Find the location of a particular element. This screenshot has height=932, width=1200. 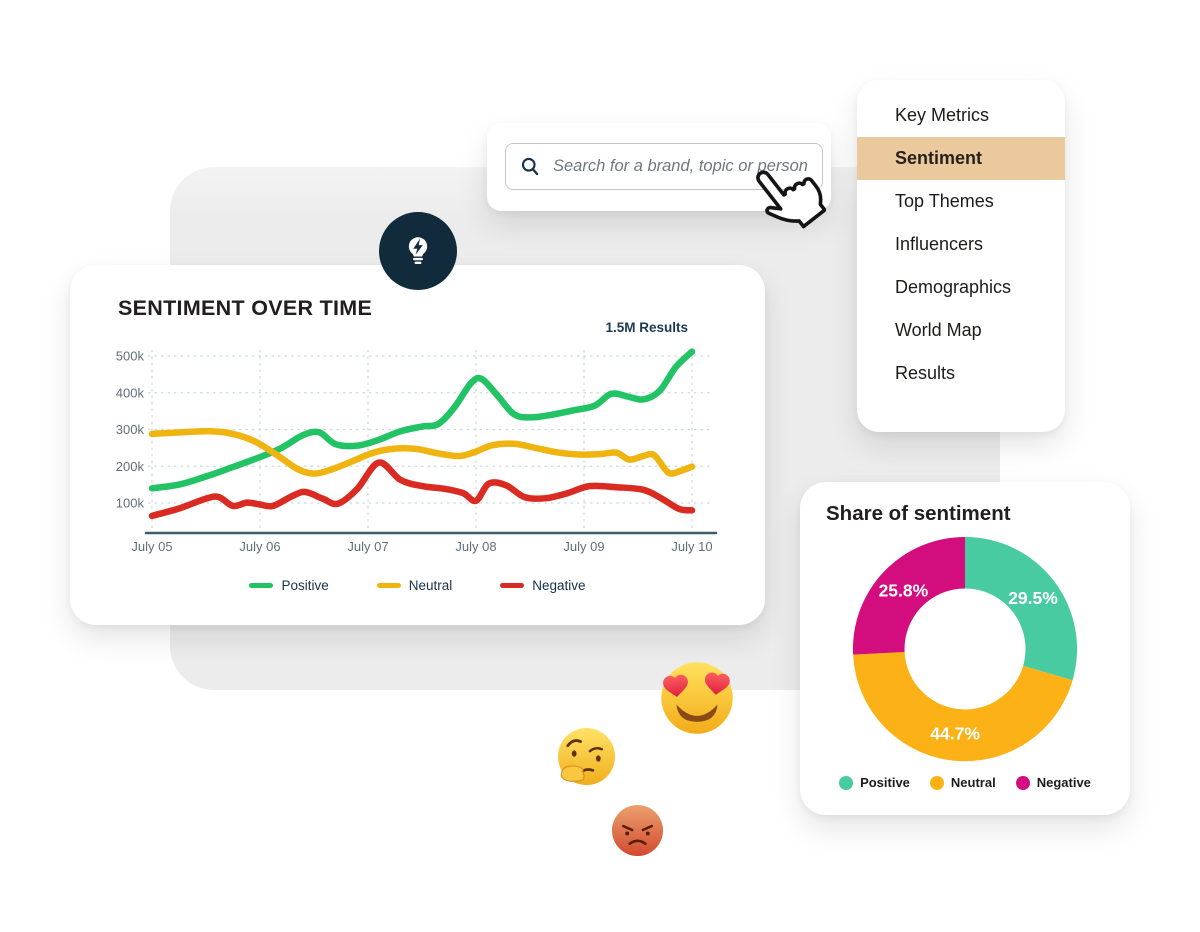

svg-text: 200k is located at coordinates (130, 466).